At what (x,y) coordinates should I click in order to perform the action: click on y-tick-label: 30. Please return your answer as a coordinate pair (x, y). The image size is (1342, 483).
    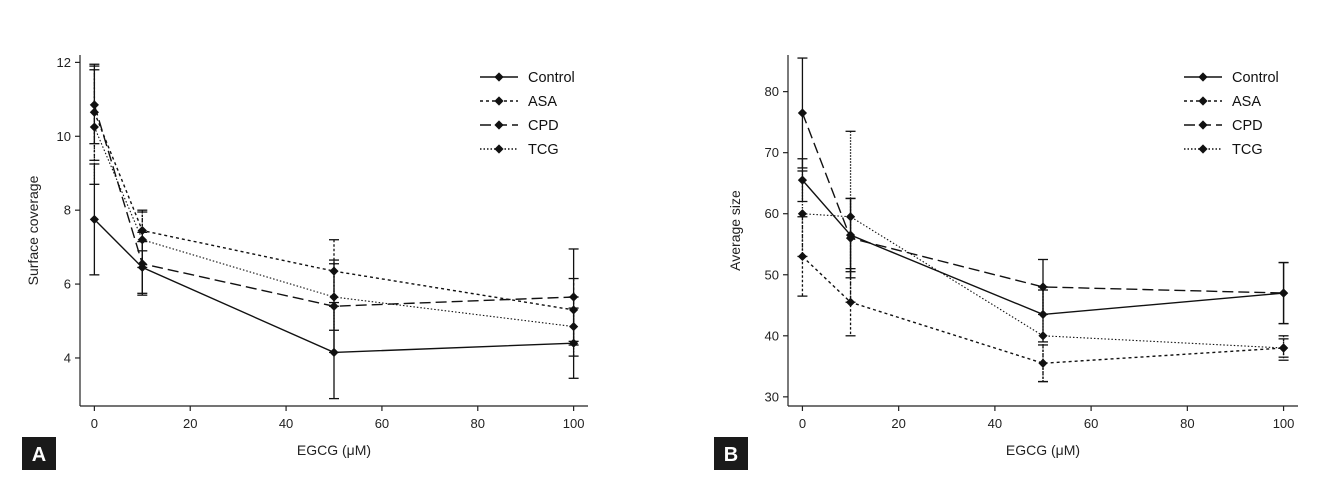
    Looking at the image, I should click on (772, 396).